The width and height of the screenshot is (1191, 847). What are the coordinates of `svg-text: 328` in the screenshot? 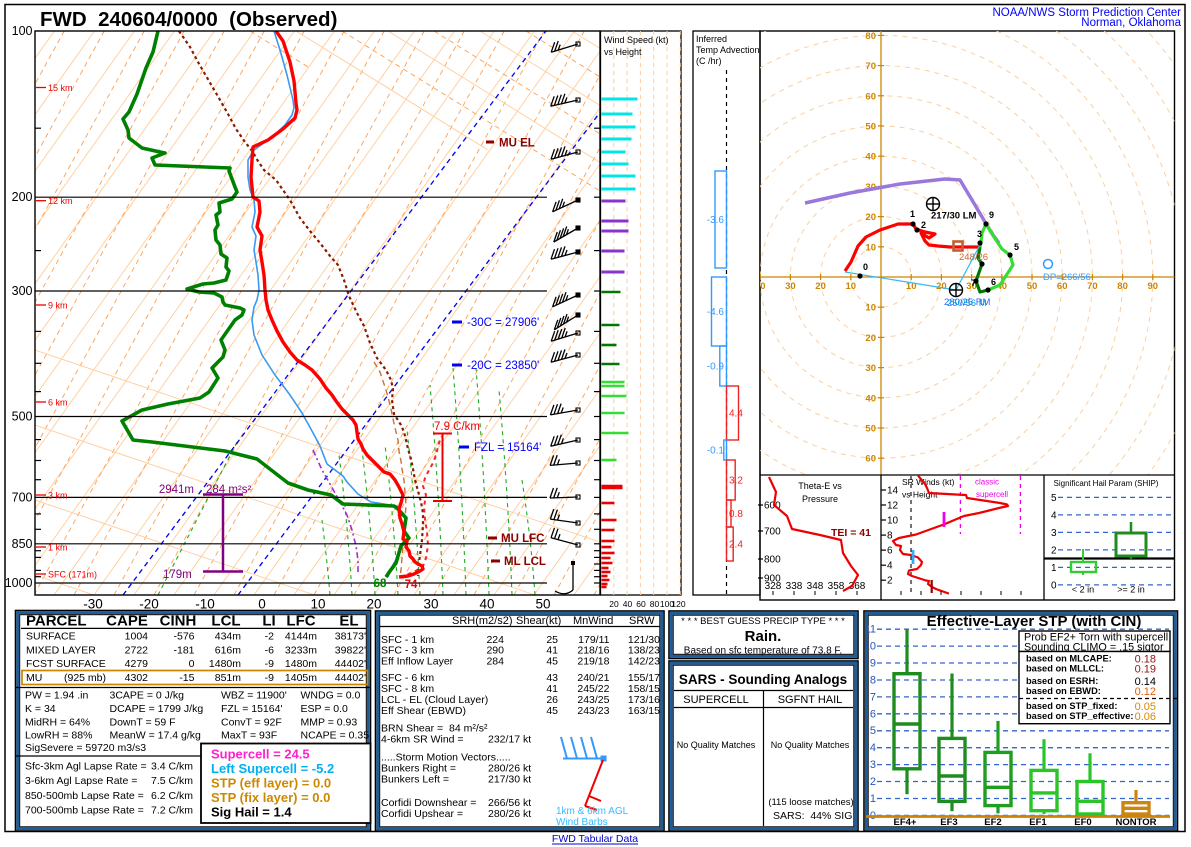 It's located at (773, 586).